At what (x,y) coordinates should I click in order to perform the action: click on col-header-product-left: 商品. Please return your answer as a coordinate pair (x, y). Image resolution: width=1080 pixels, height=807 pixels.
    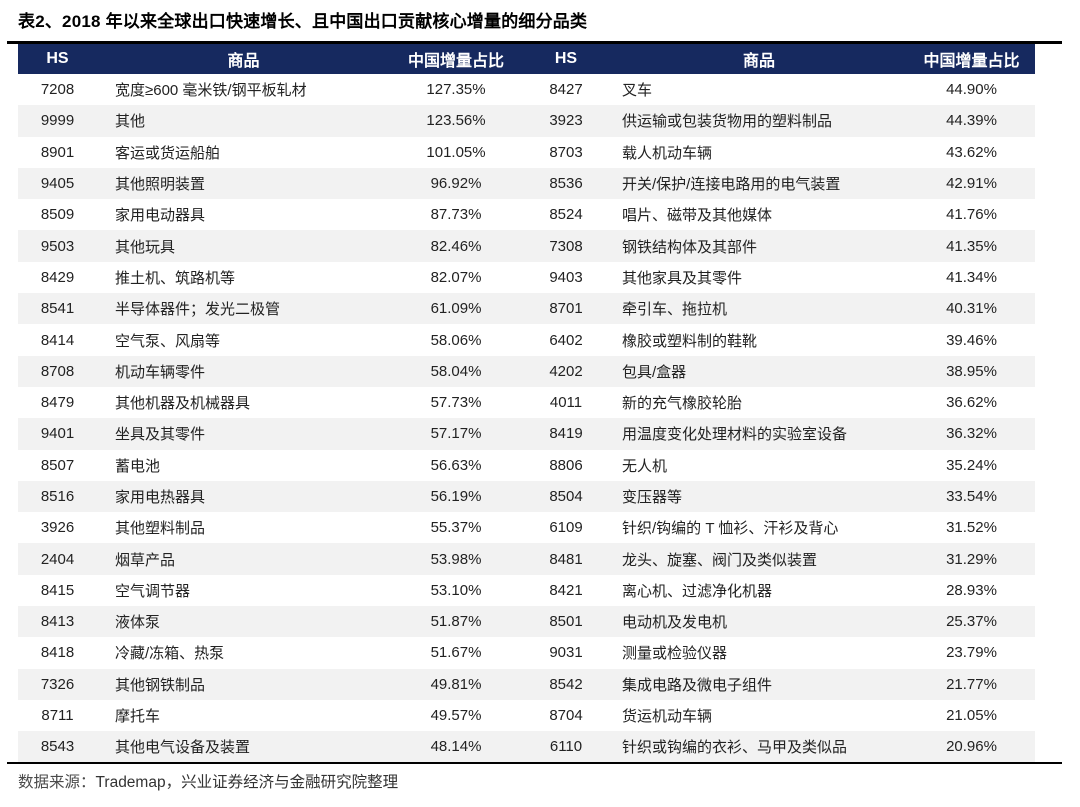
    Looking at the image, I should click on (243, 59).